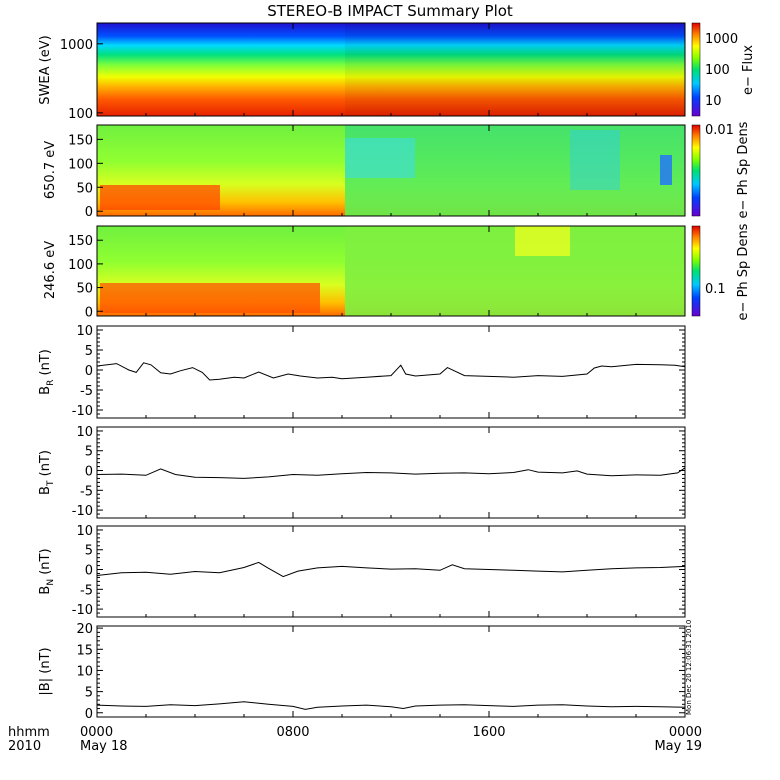 The image size is (780, 780). What do you see at coordinates (666, 170) in the screenshot?
I see `pad650-blue-patch` at bounding box center [666, 170].